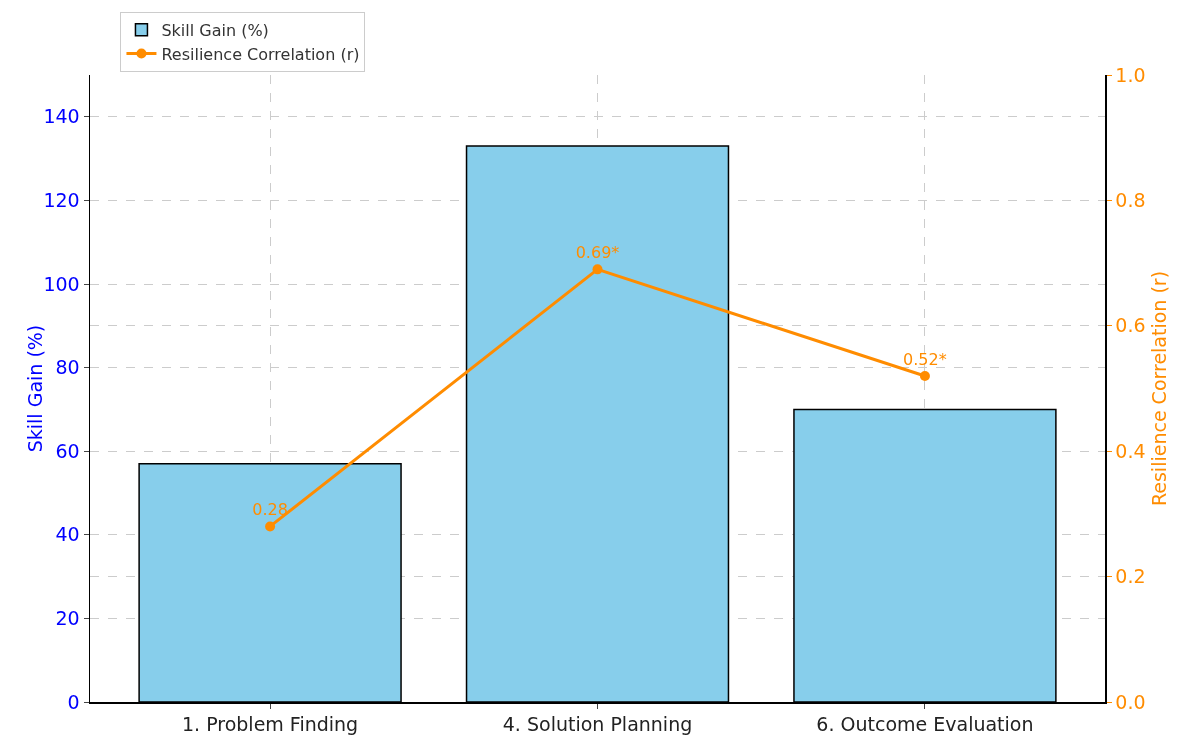  I want to click on y2-tick-label: 0.2, so click(1130, 576).